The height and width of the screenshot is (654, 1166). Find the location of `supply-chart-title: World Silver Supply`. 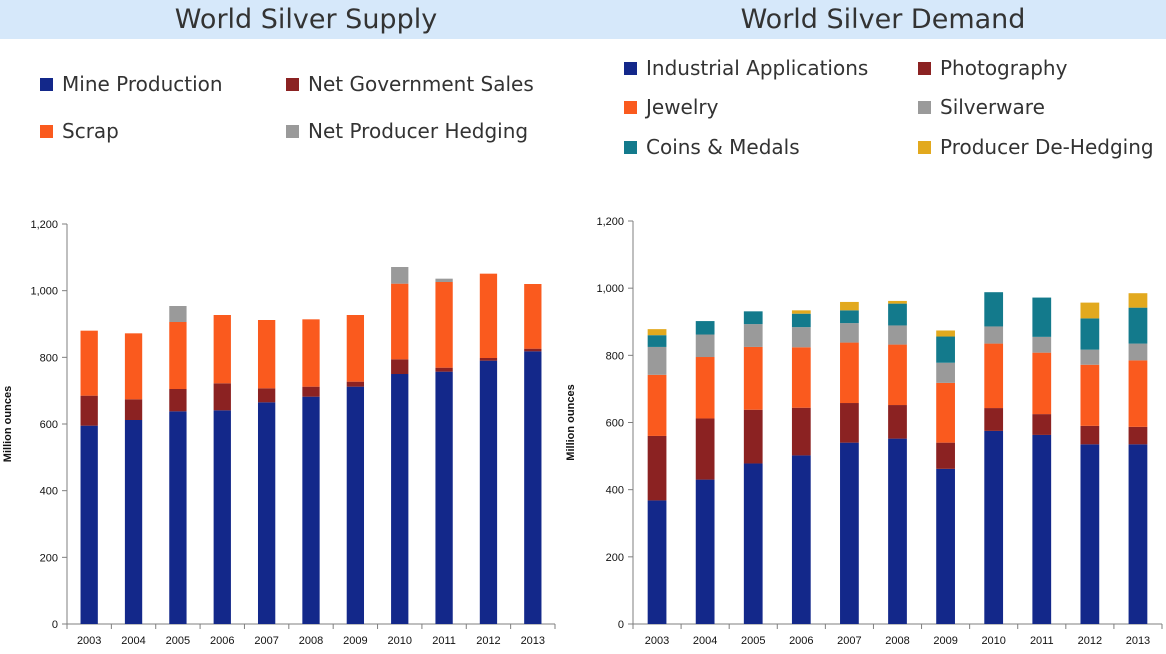

supply-chart-title: World Silver Supply is located at coordinates (306, 19).